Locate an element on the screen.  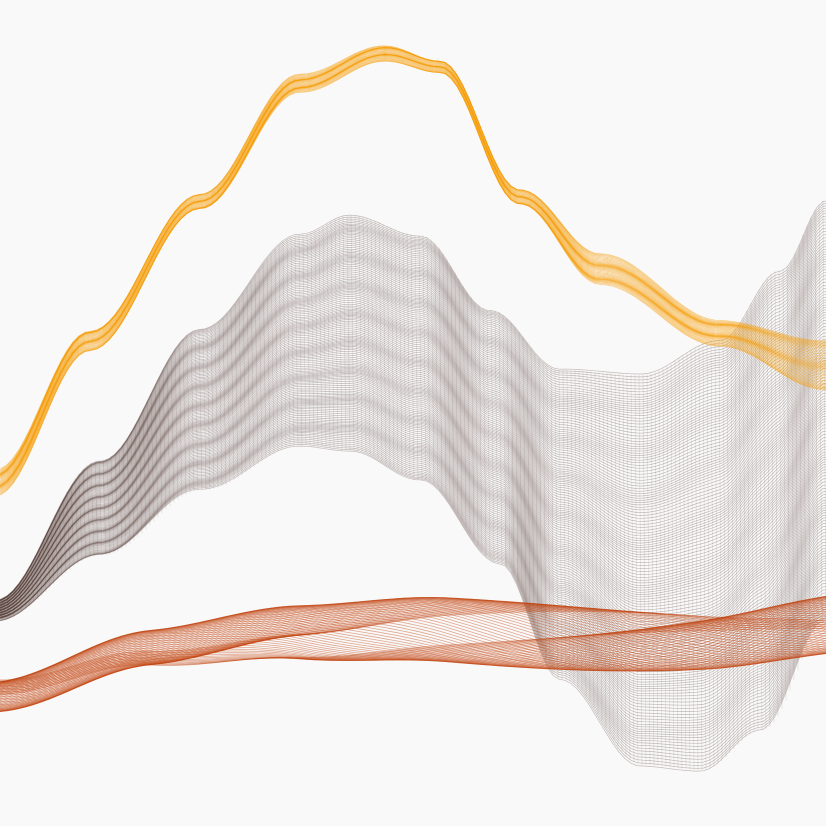
red-wave-ribbon is located at coordinates (413, 653).